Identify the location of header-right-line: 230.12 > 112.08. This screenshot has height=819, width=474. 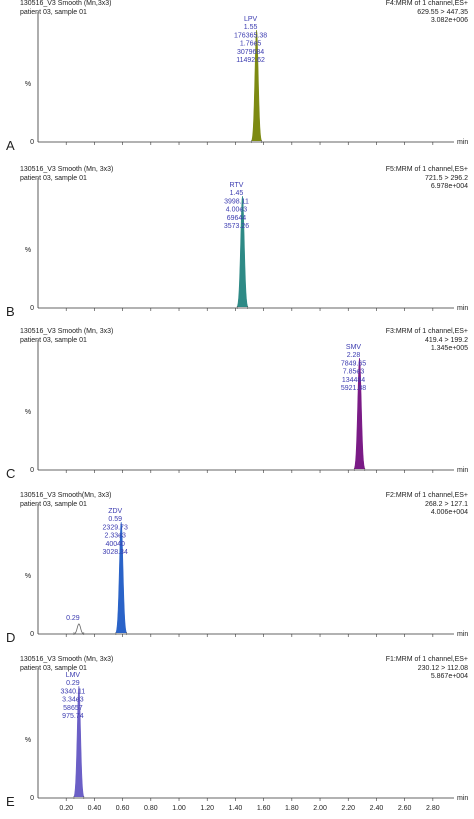
(442, 668).